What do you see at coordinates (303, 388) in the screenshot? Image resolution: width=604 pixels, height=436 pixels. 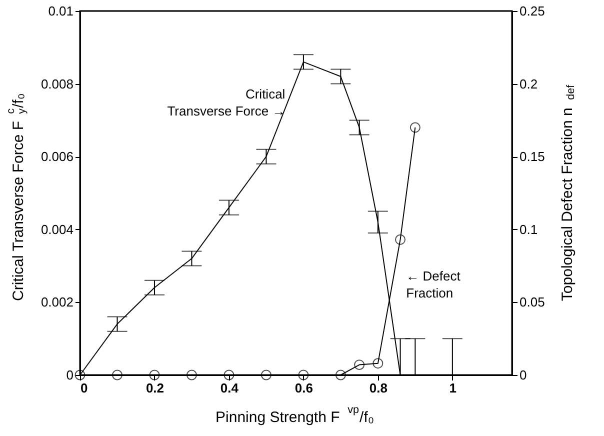 I see `x-tick-label: 0.6` at bounding box center [303, 388].